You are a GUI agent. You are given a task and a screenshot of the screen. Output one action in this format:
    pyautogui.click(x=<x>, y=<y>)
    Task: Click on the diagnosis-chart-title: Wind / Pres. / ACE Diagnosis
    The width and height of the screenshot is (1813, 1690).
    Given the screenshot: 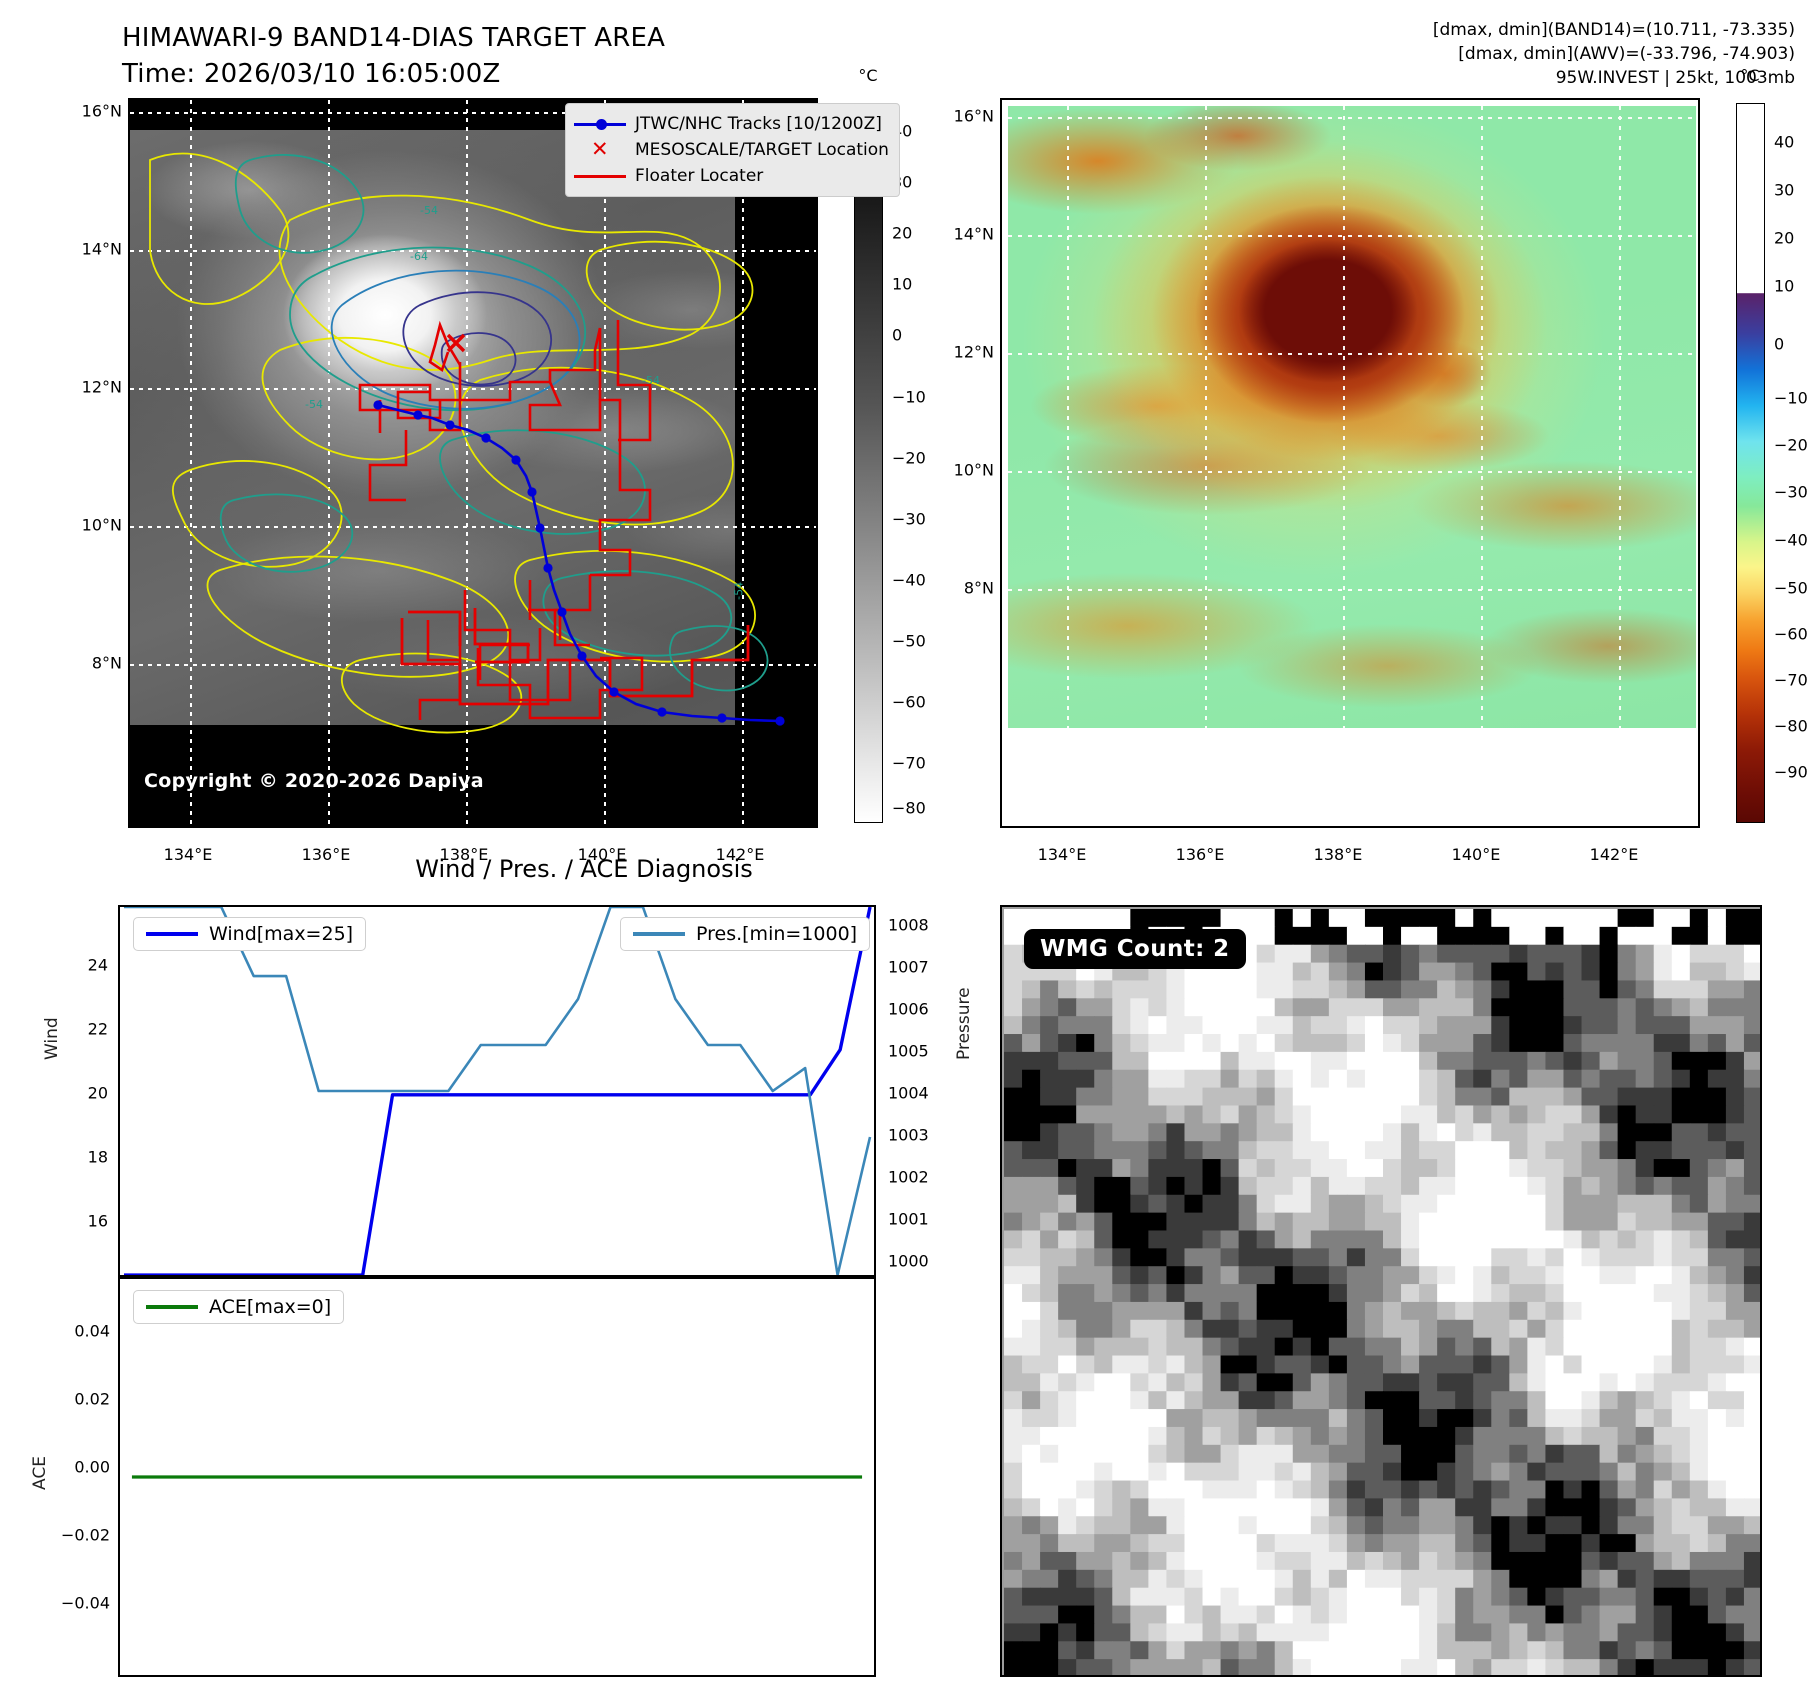 What is the action you would take?
    pyautogui.click(x=584, y=869)
    